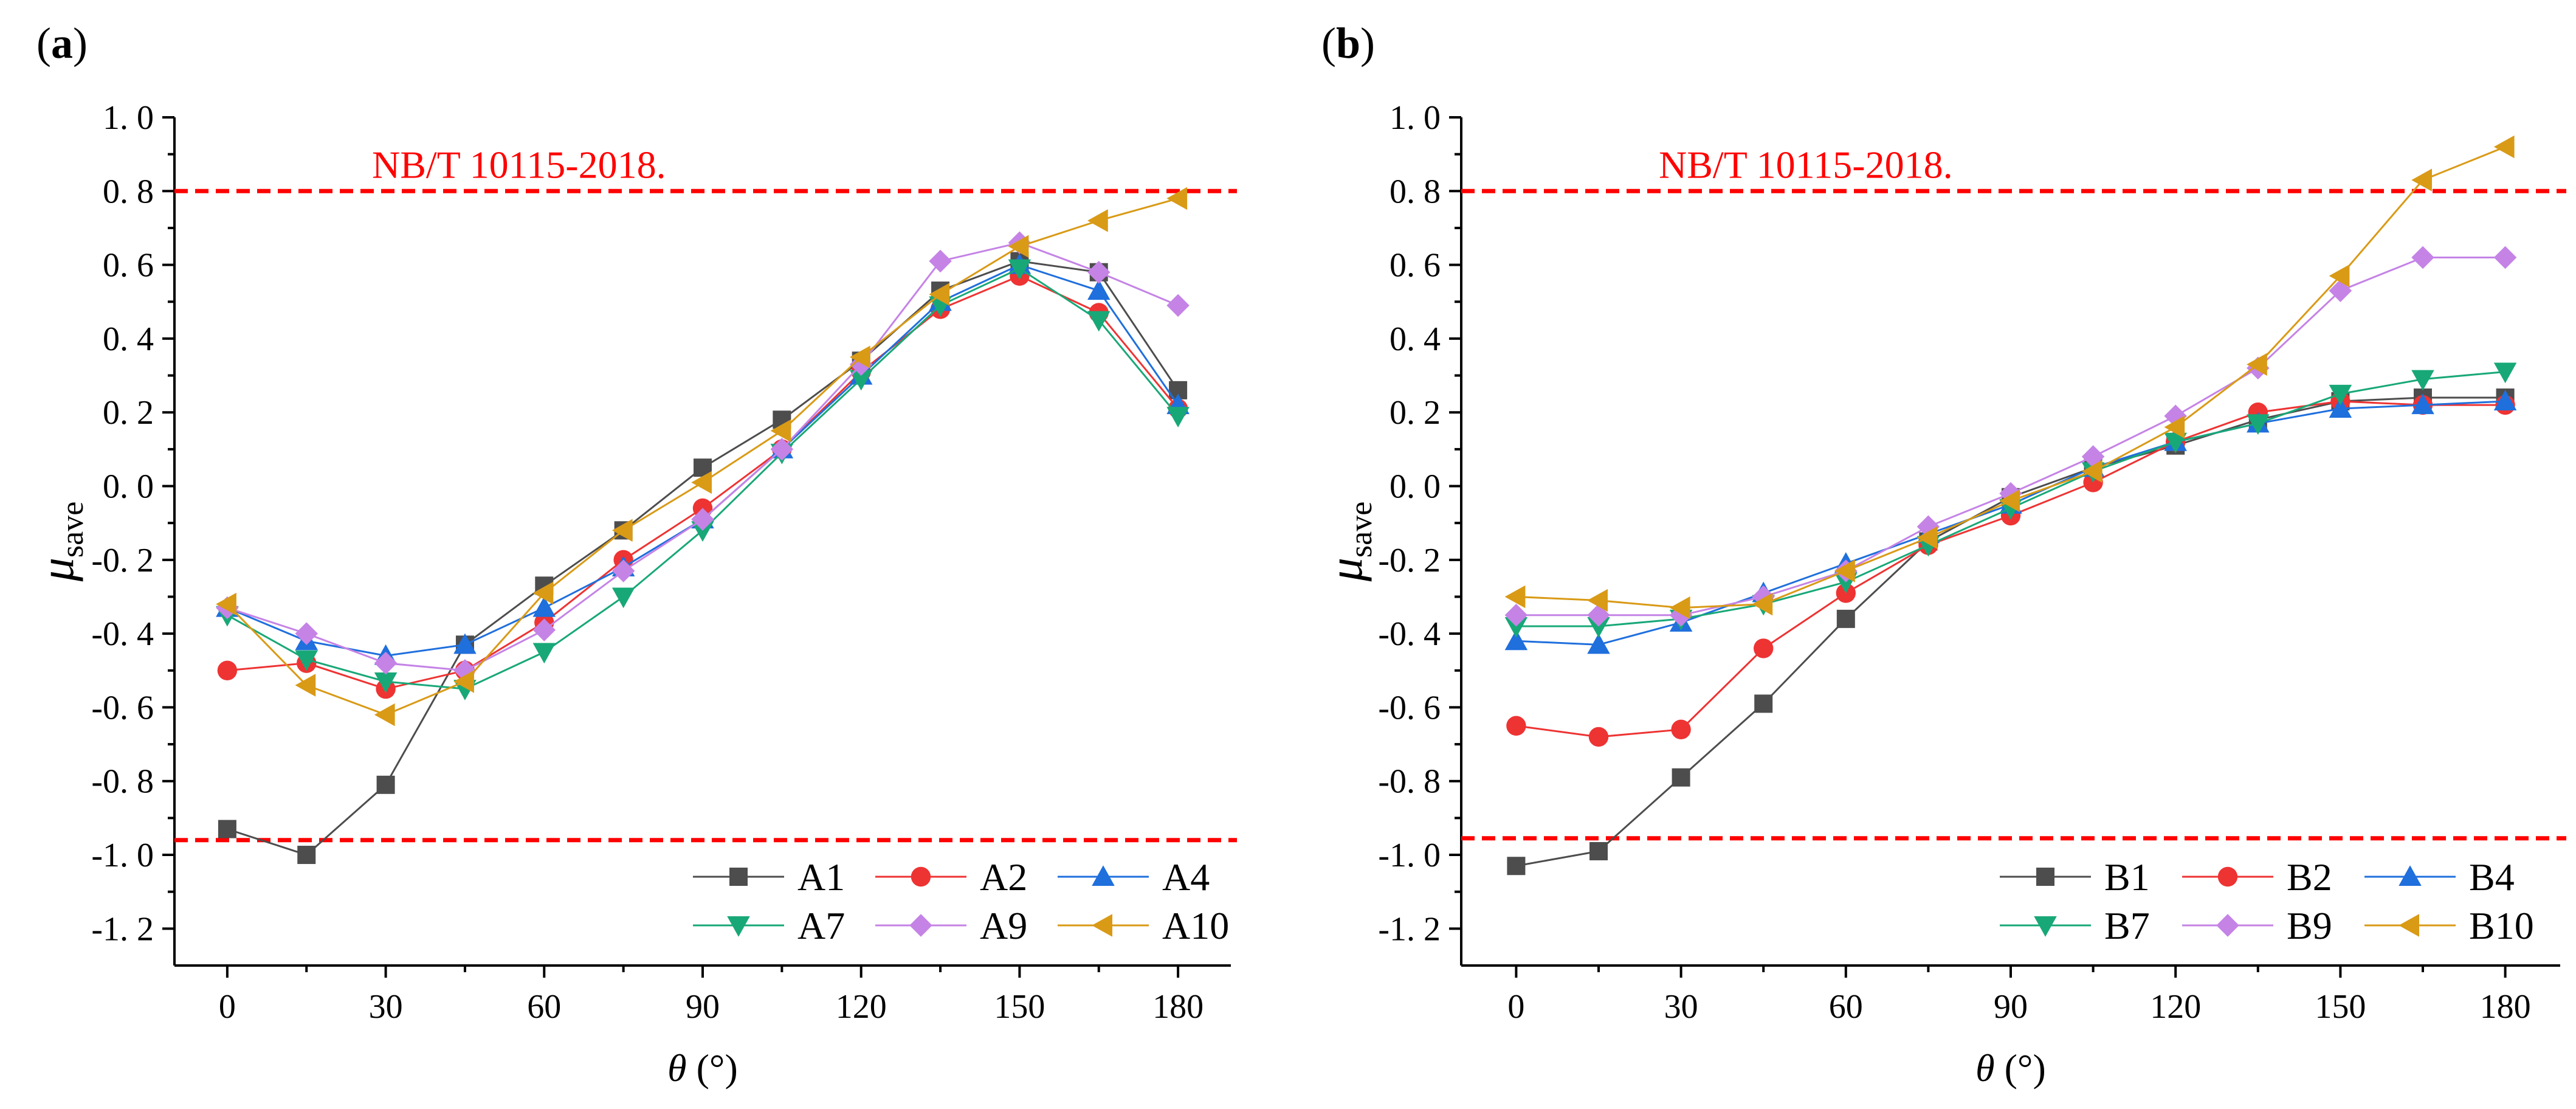 This screenshot has width=2576, height=1109. Describe the element at coordinates (122, 560) in the screenshot. I see `y-tick-label: -0. 2` at that location.